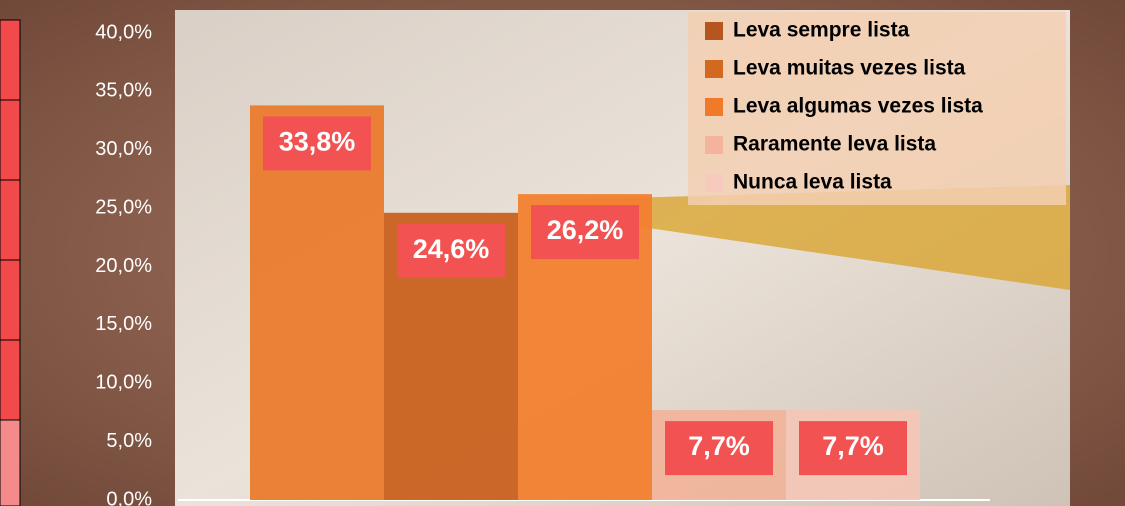 This screenshot has width=1125, height=506. I want to click on legend-label: Raramente leva lista, so click(834, 144).